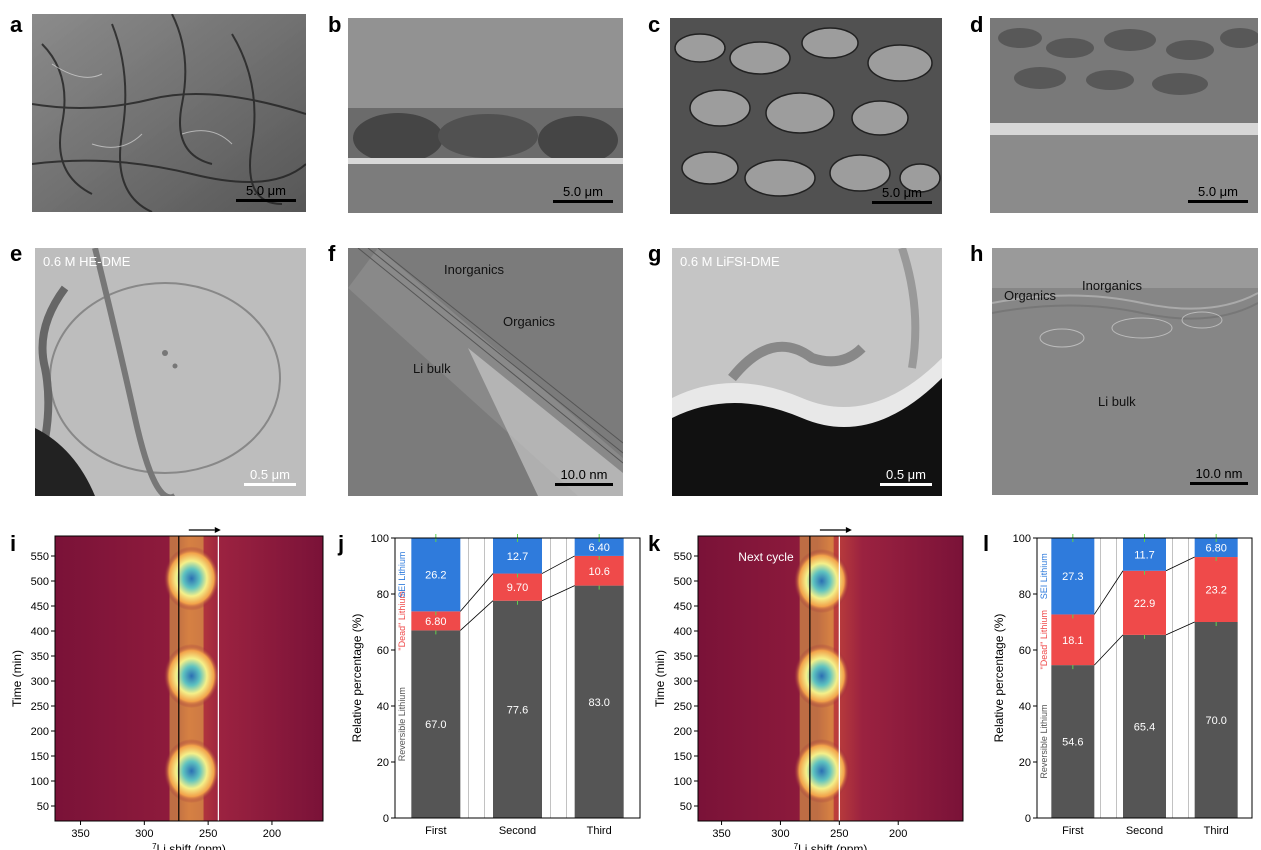 This screenshot has width=1261, height=850. I want to click on connector-line, so click(1180, 564).